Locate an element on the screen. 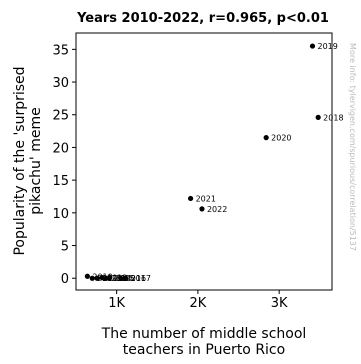 Image resolution: width=361 pixels, height=364 pixels. data-point-label: 2021 is located at coordinates (206, 198).